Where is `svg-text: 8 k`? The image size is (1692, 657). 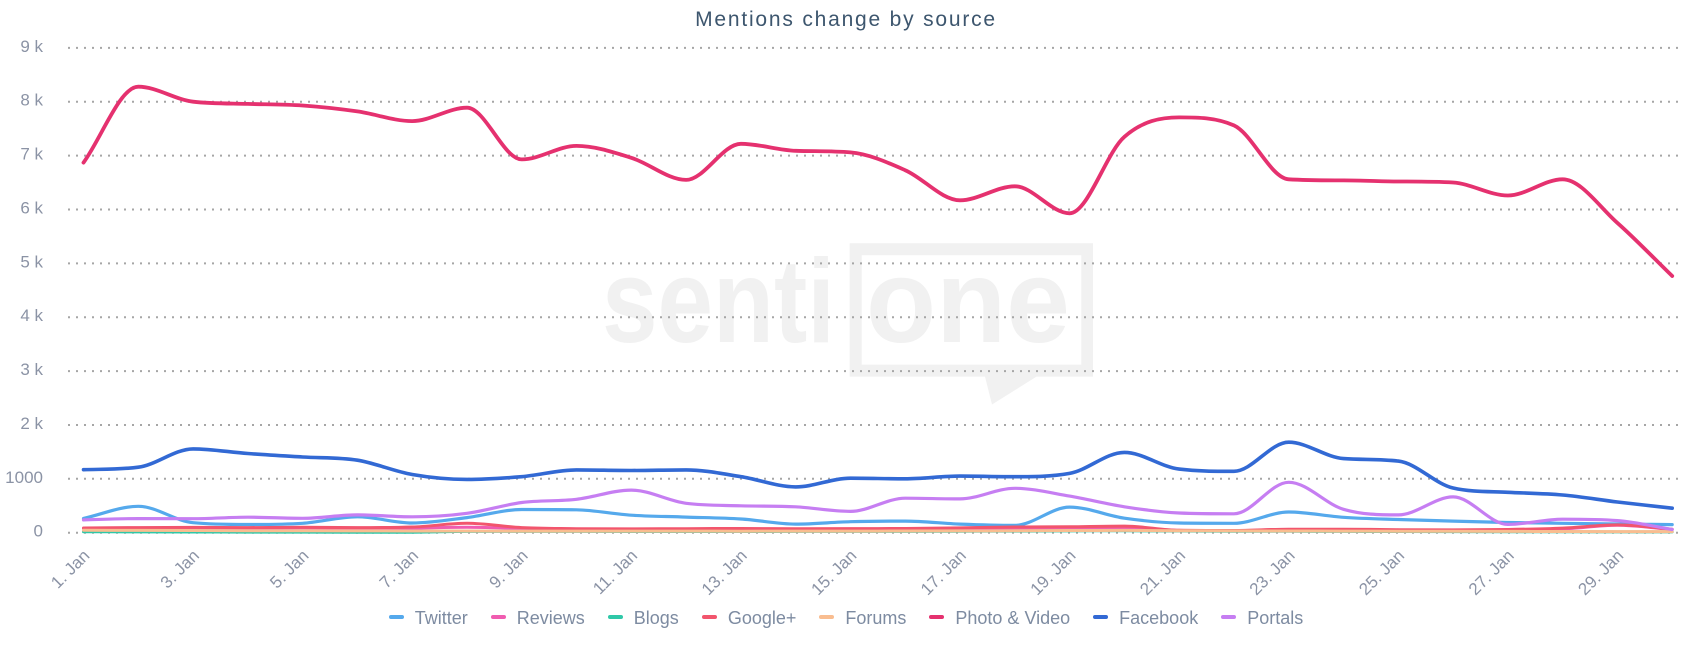
svg-text: 8 k is located at coordinates (31, 100).